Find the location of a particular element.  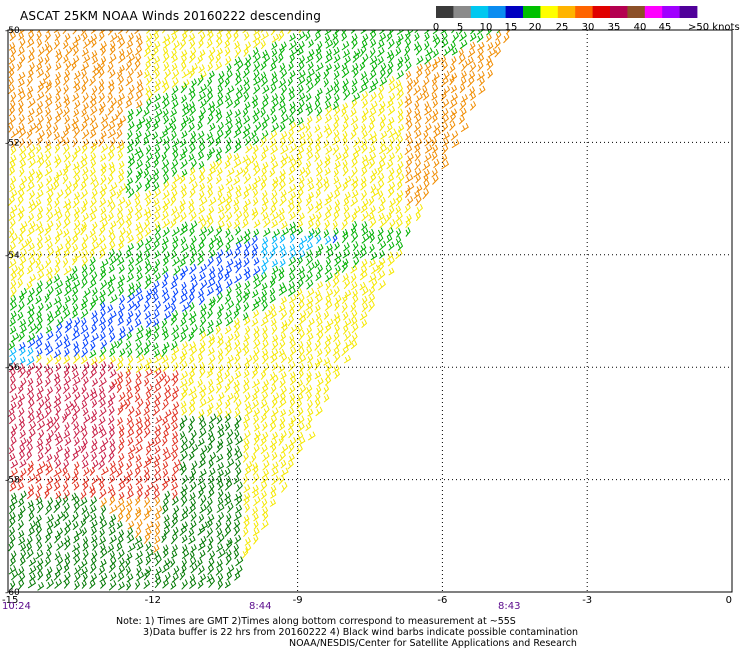

legend-label: 25 is located at coordinates (562, 27).